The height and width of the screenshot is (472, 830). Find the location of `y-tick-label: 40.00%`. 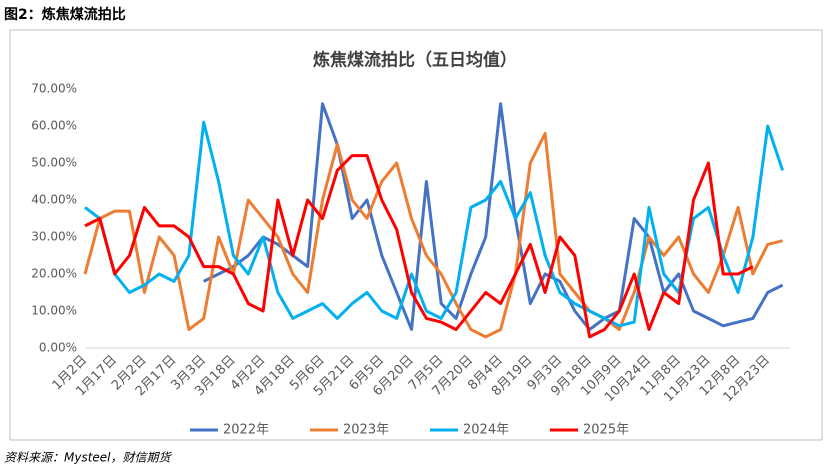

y-tick-label: 40.00% is located at coordinates (54, 200).